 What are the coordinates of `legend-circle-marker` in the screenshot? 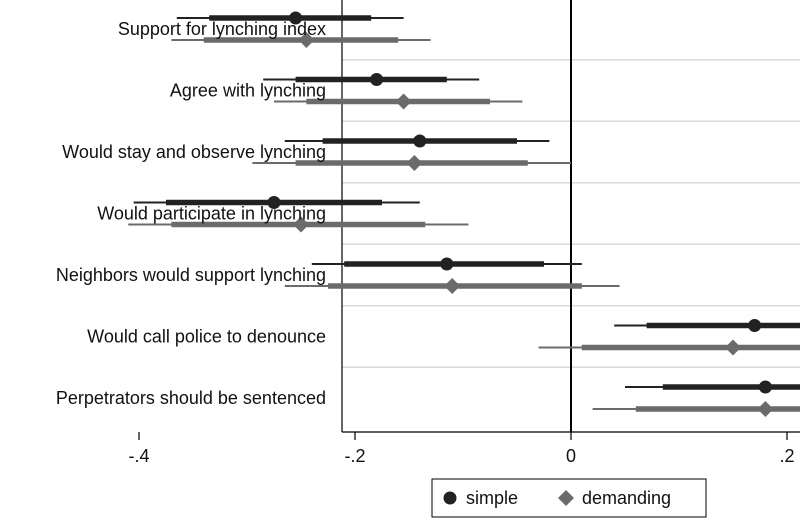 It's located at (450, 498).